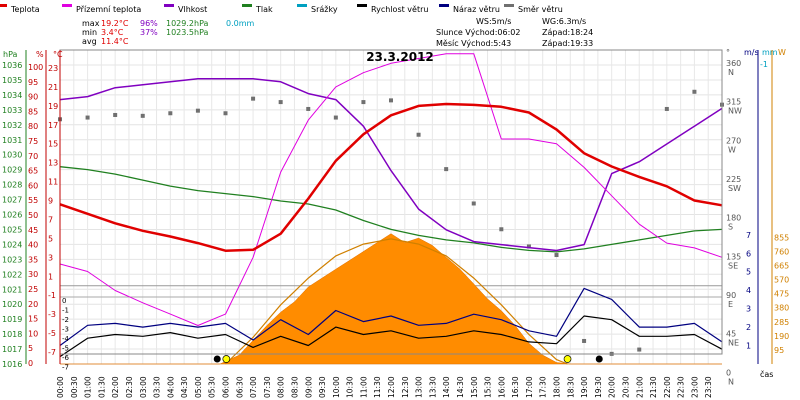 This screenshot has height=400, width=800. What do you see at coordinates (324, 9) in the screenshot?
I see `legend-entry: Srážky` at bounding box center [324, 9].